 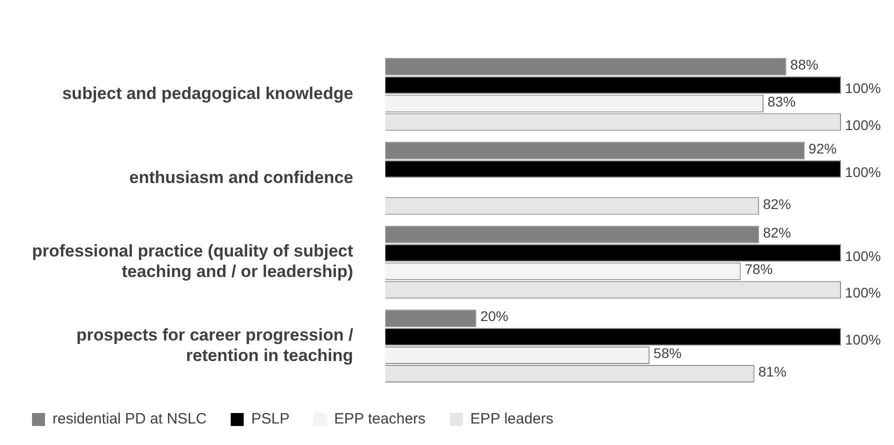 I want to click on data-label: 88%, so click(x=804, y=64).